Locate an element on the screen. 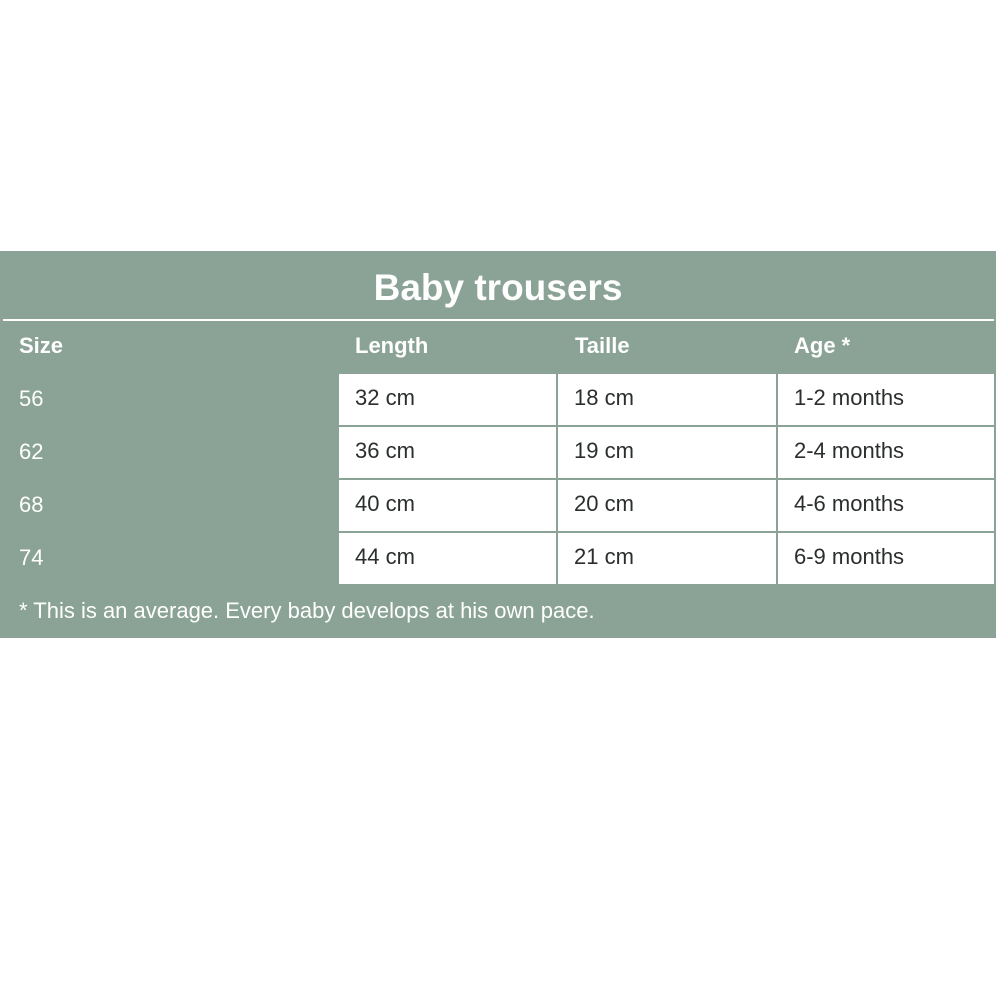  taille-cell: 21 cm is located at coordinates (667, 558).